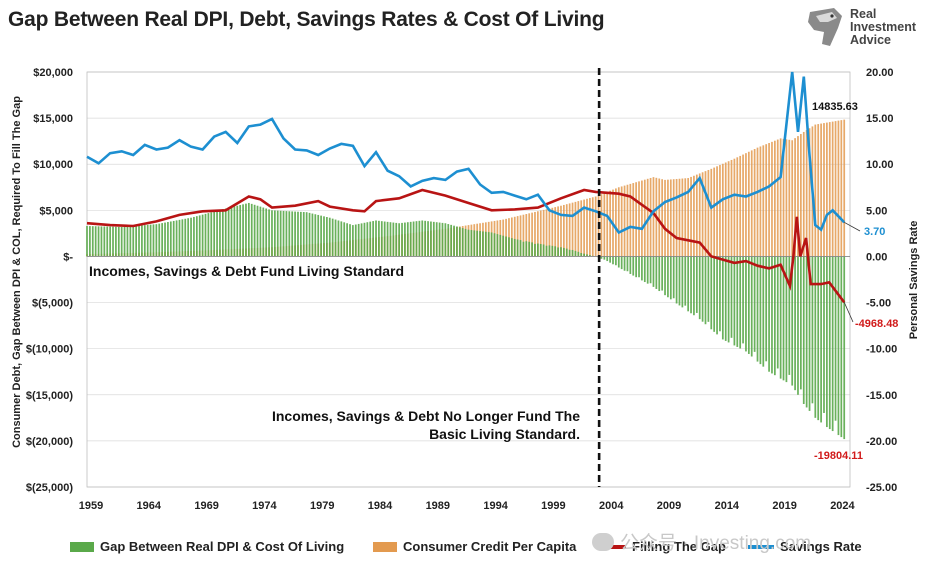 The height and width of the screenshot is (578, 928). I want to click on left-axis-tick-label: $(5,000), so click(52, 304).